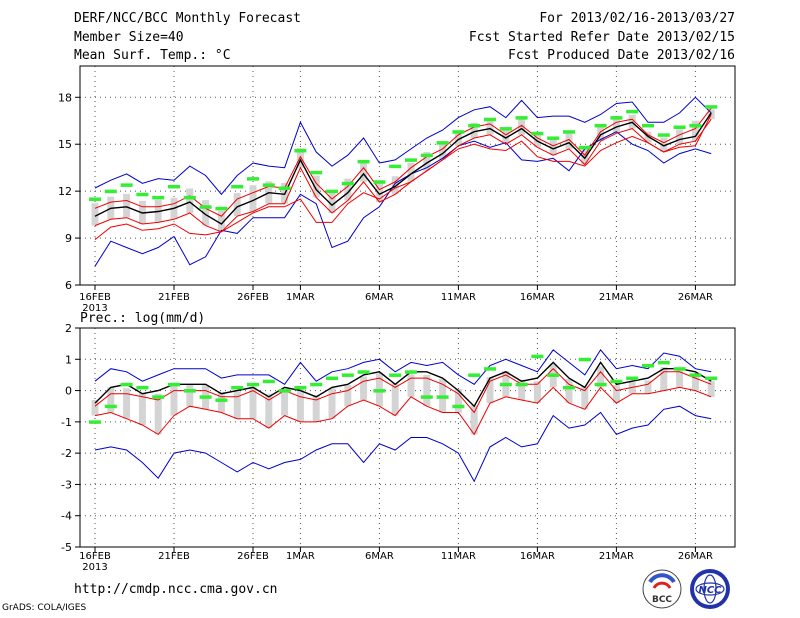 Image resolution: width=800 pixels, height=618 pixels. Describe the element at coordinates (621, 55) in the screenshot. I see `produced-date: Fcst Produced Date 2013/02/16` at that location.